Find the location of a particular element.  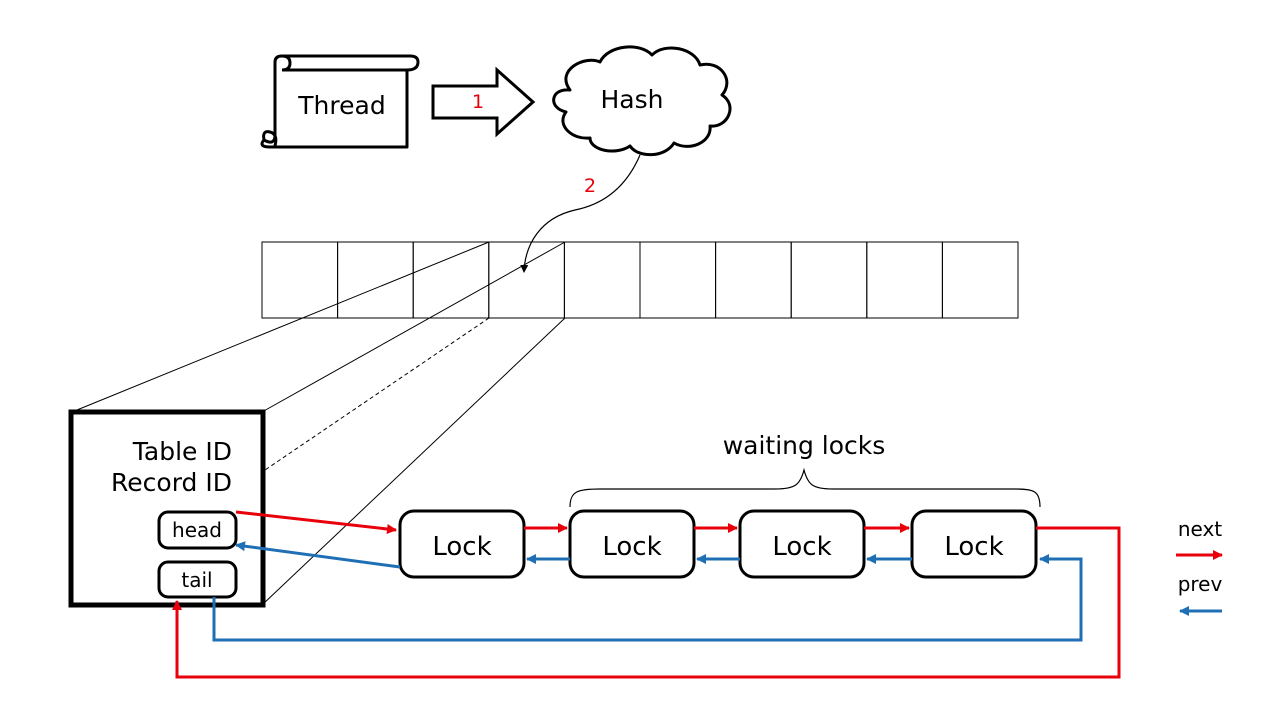

hash-cloud: Hash is located at coordinates (642, 101).